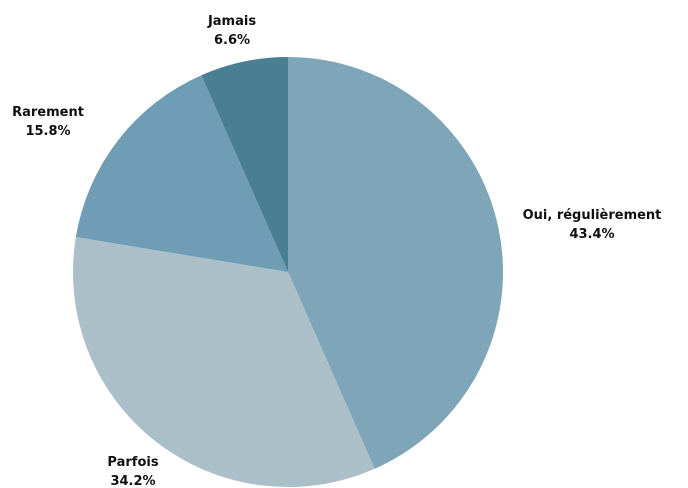  What do you see at coordinates (244, 164) in the screenshot?
I see `pie-slice-jamais` at bounding box center [244, 164].